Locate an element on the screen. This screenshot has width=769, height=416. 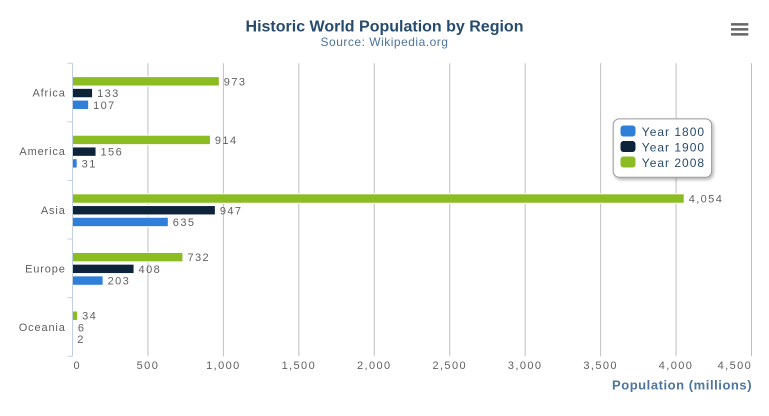
svg-text: 156 is located at coordinates (112, 153).